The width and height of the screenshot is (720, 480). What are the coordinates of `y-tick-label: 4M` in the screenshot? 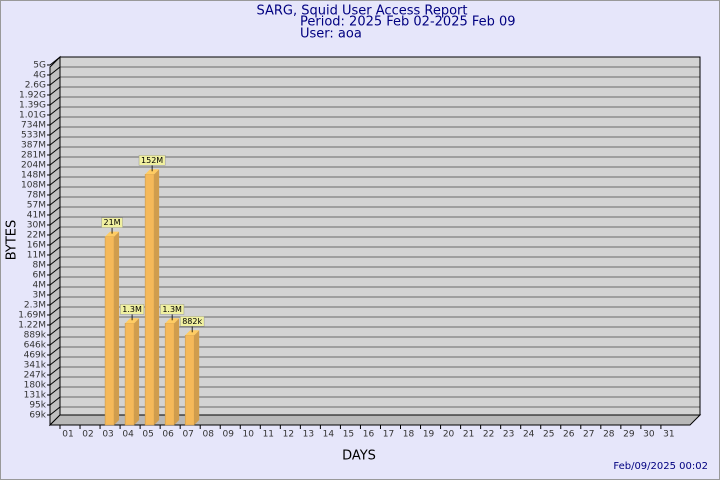 It's located at (40, 286).